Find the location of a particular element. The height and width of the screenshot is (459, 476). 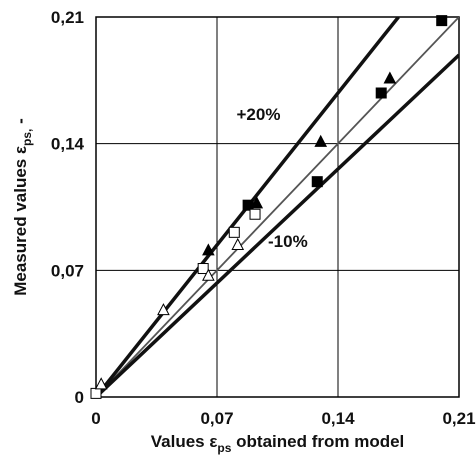

x-tick-label: 0 is located at coordinates (95, 418).